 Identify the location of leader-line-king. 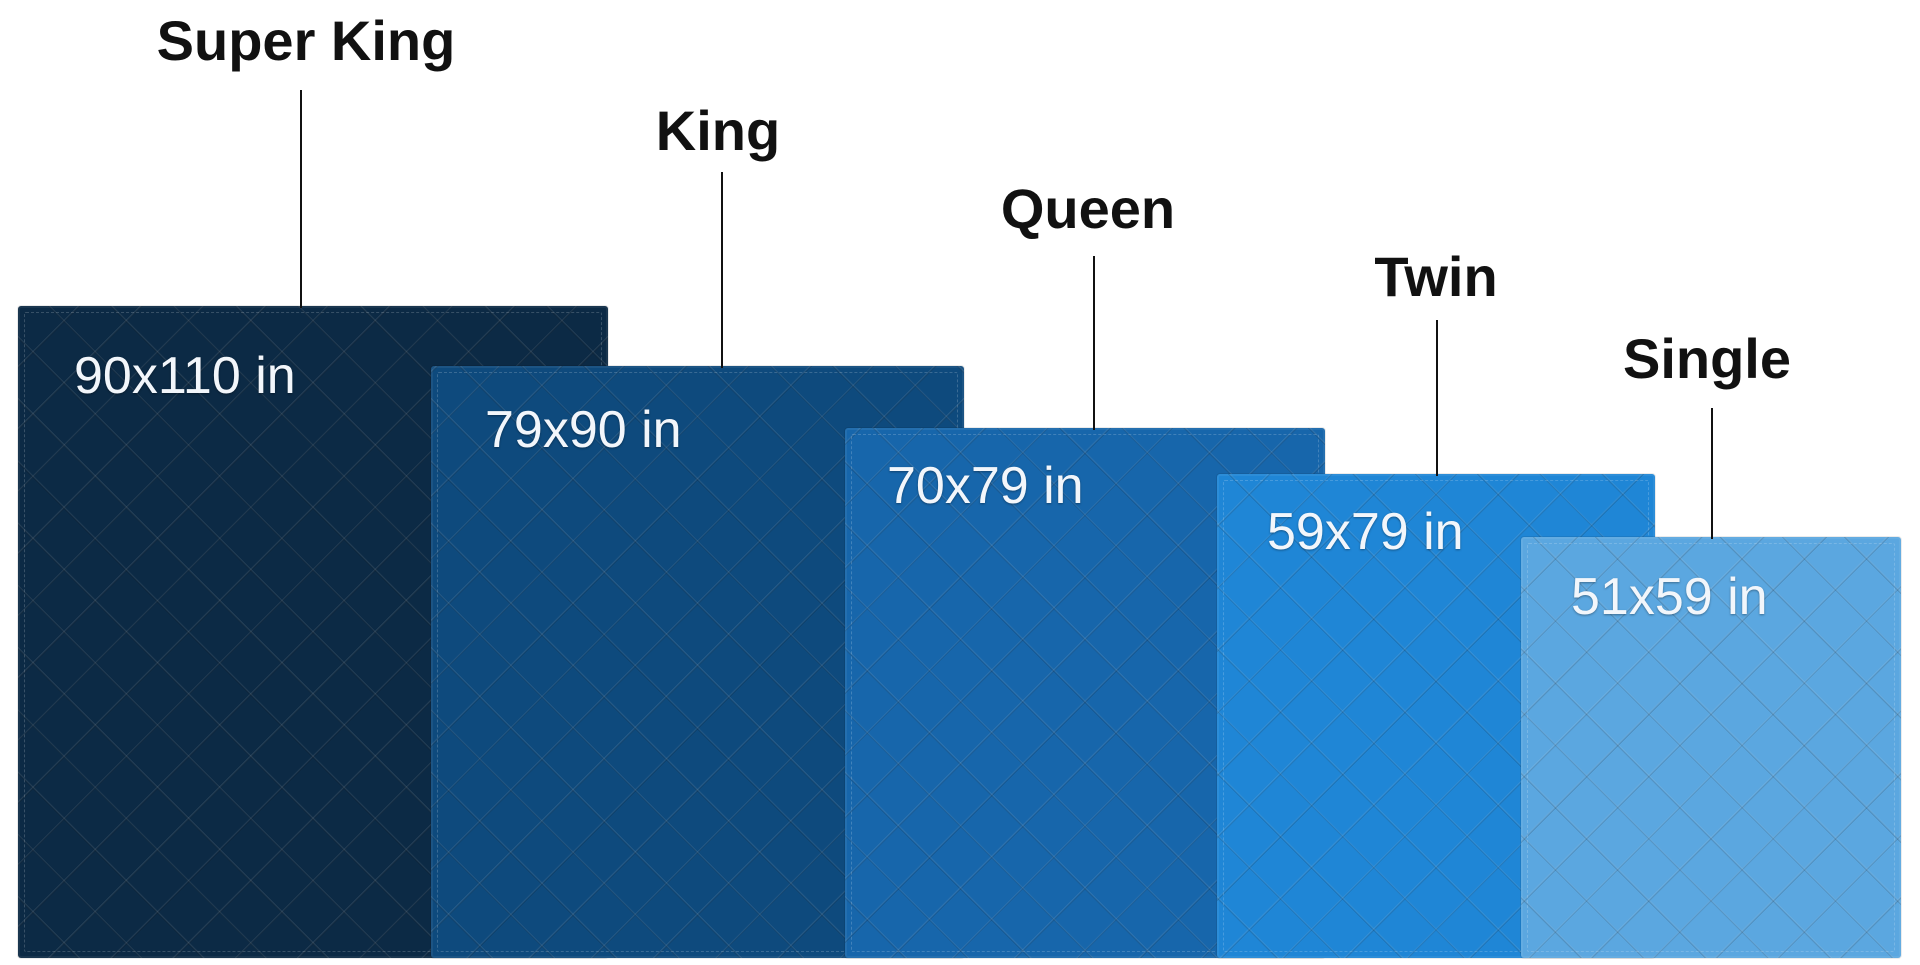
(722, 270).